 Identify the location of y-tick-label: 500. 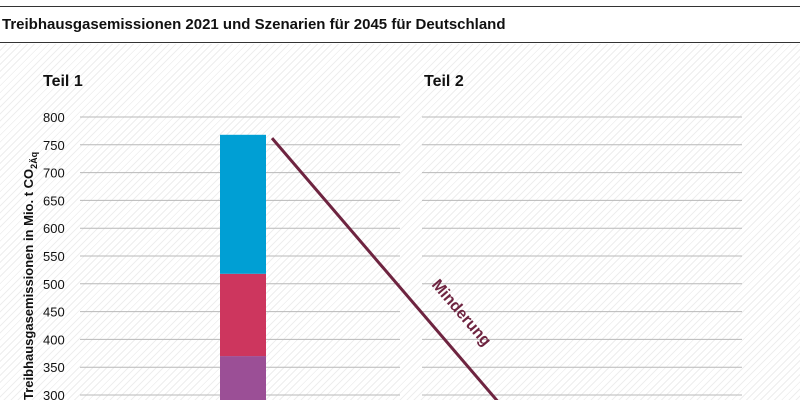
(54, 284).